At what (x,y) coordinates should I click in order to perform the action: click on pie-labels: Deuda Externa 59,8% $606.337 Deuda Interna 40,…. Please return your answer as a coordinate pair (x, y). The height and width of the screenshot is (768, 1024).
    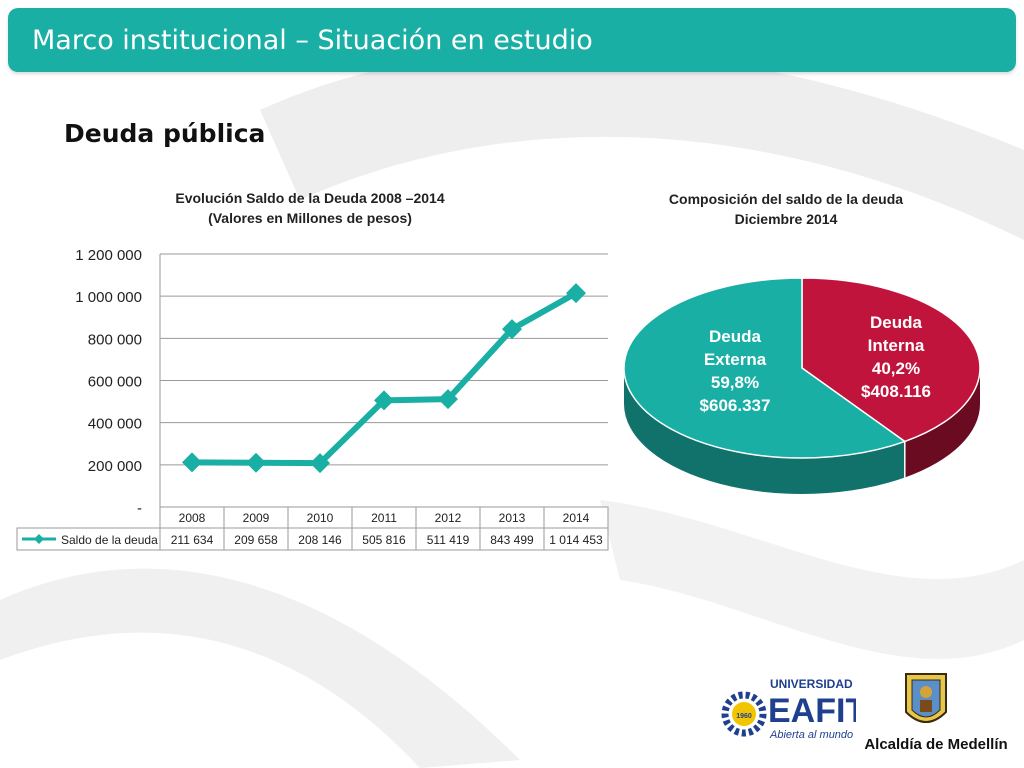
    Looking at the image, I should click on (815, 364).